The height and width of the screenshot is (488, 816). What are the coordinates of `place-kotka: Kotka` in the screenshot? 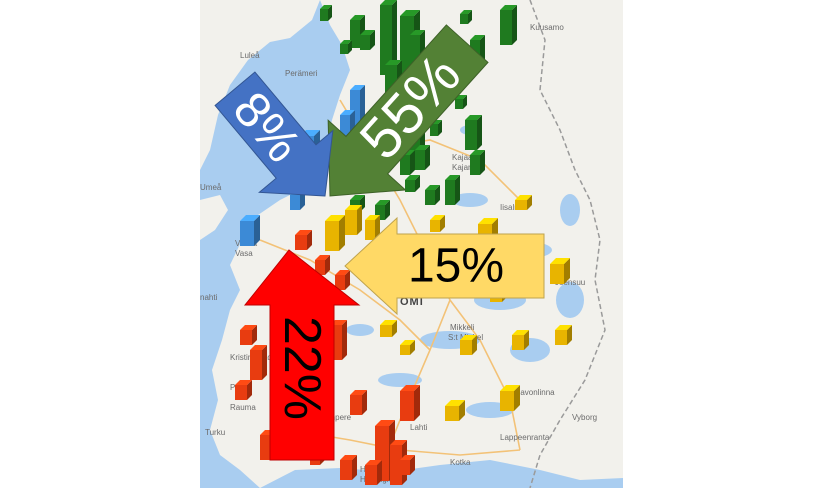 It's located at (460, 462).